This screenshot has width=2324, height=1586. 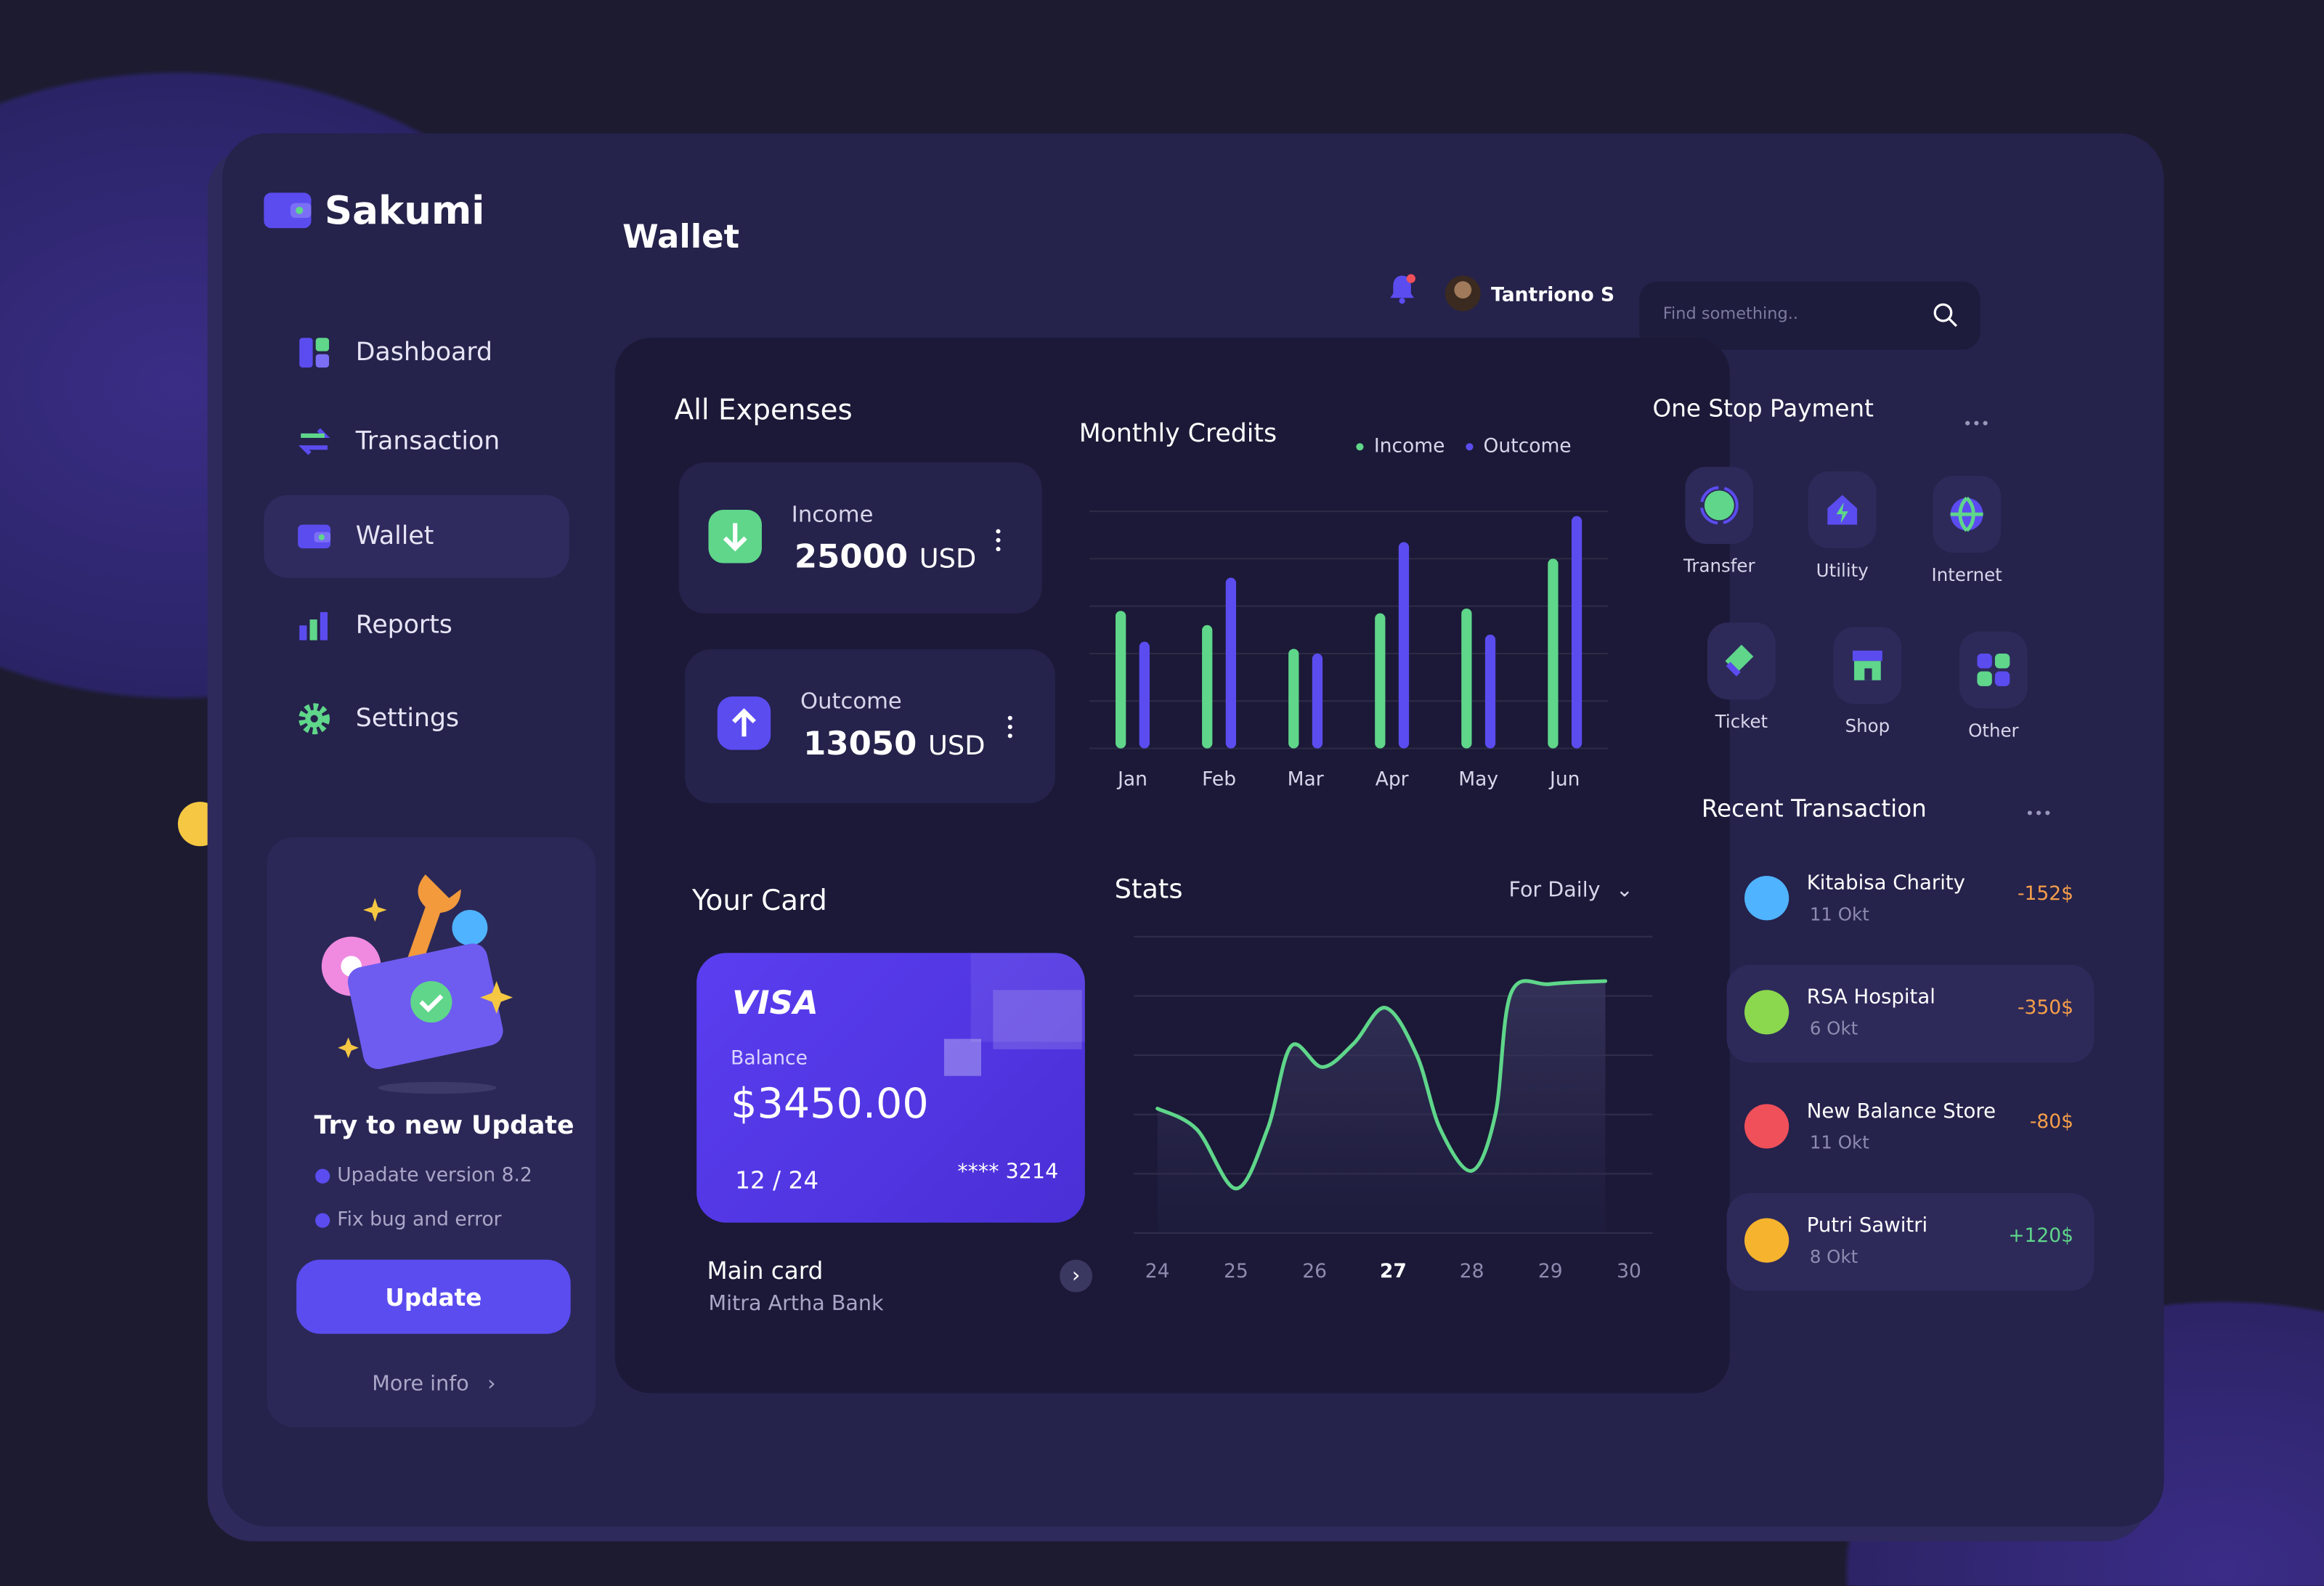 I want to click on transaction-name: RSA Hospital, so click(x=1870, y=997).